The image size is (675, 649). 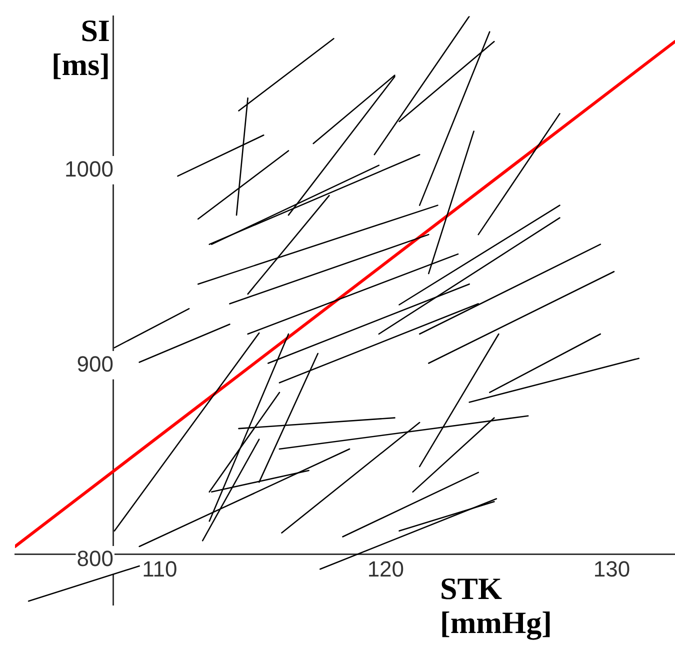 What do you see at coordinates (496, 605) in the screenshot?
I see `x-axis-title: STK [mmHg]` at bounding box center [496, 605].